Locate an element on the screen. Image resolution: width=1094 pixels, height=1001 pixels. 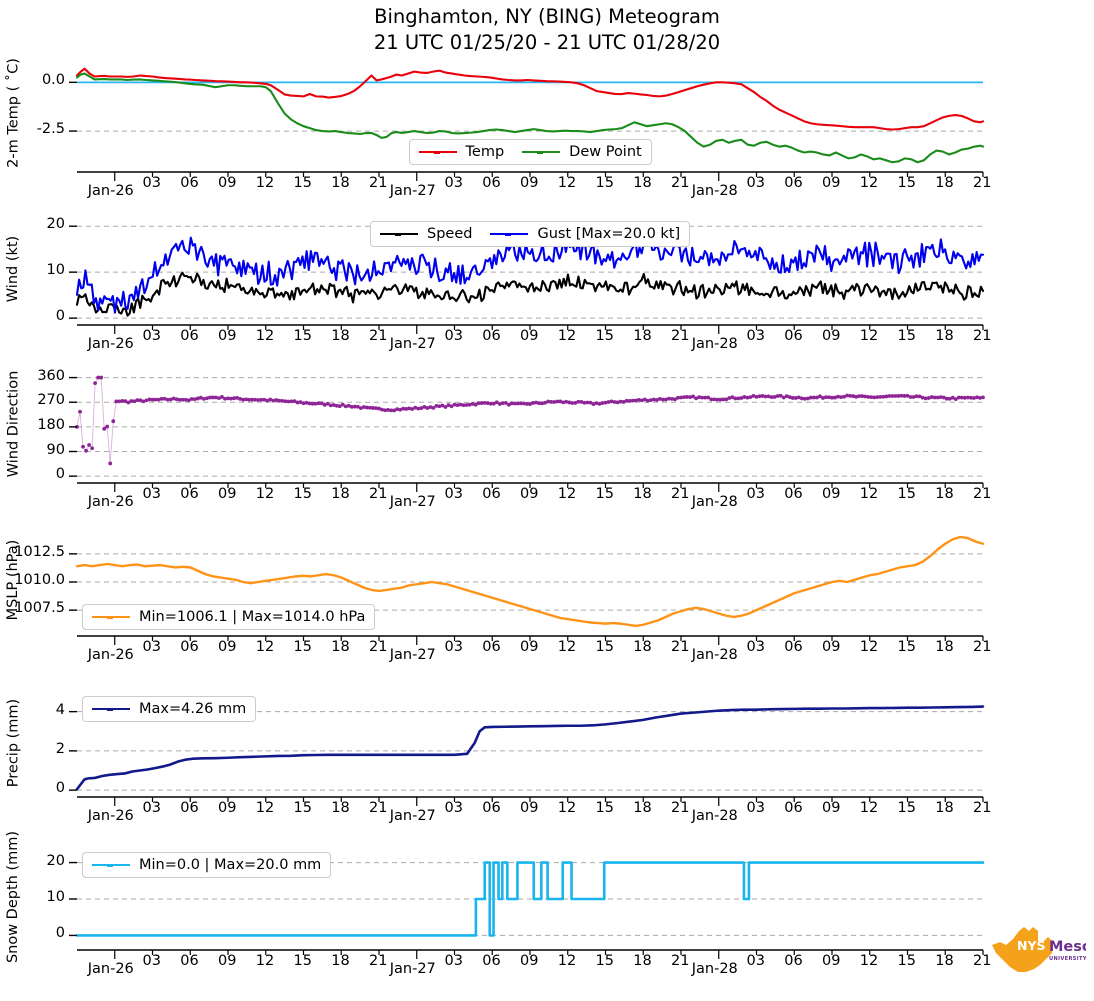
legend-wind: Speed Gust [Max=20.0 kt] is located at coordinates (530, 234).